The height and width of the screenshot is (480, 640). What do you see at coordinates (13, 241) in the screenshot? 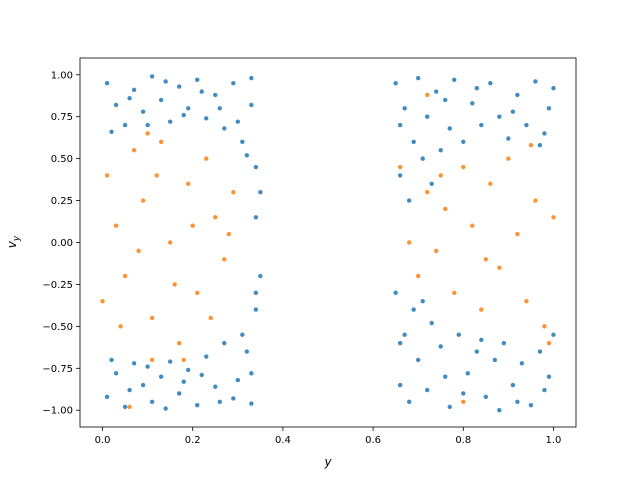
I see `y-axis-label: vy` at bounding box center [13, 241].